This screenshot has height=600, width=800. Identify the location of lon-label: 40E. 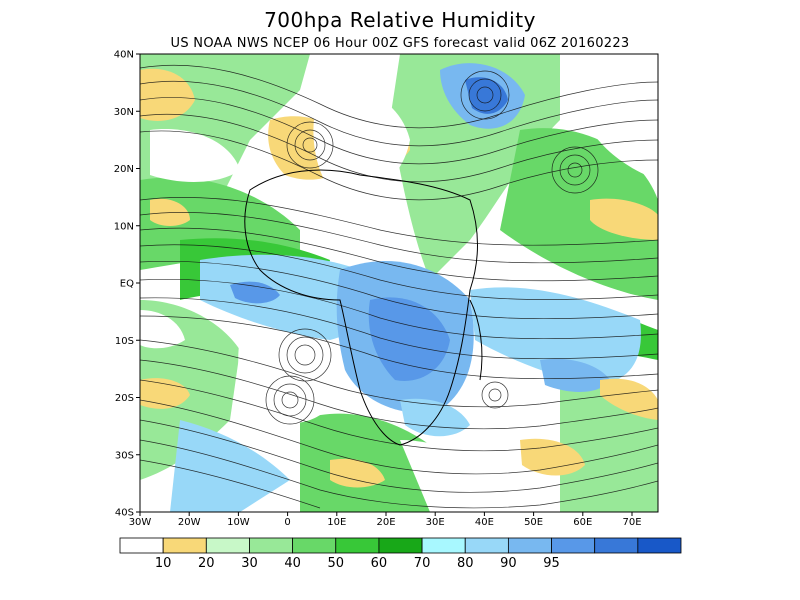
(484, 522).